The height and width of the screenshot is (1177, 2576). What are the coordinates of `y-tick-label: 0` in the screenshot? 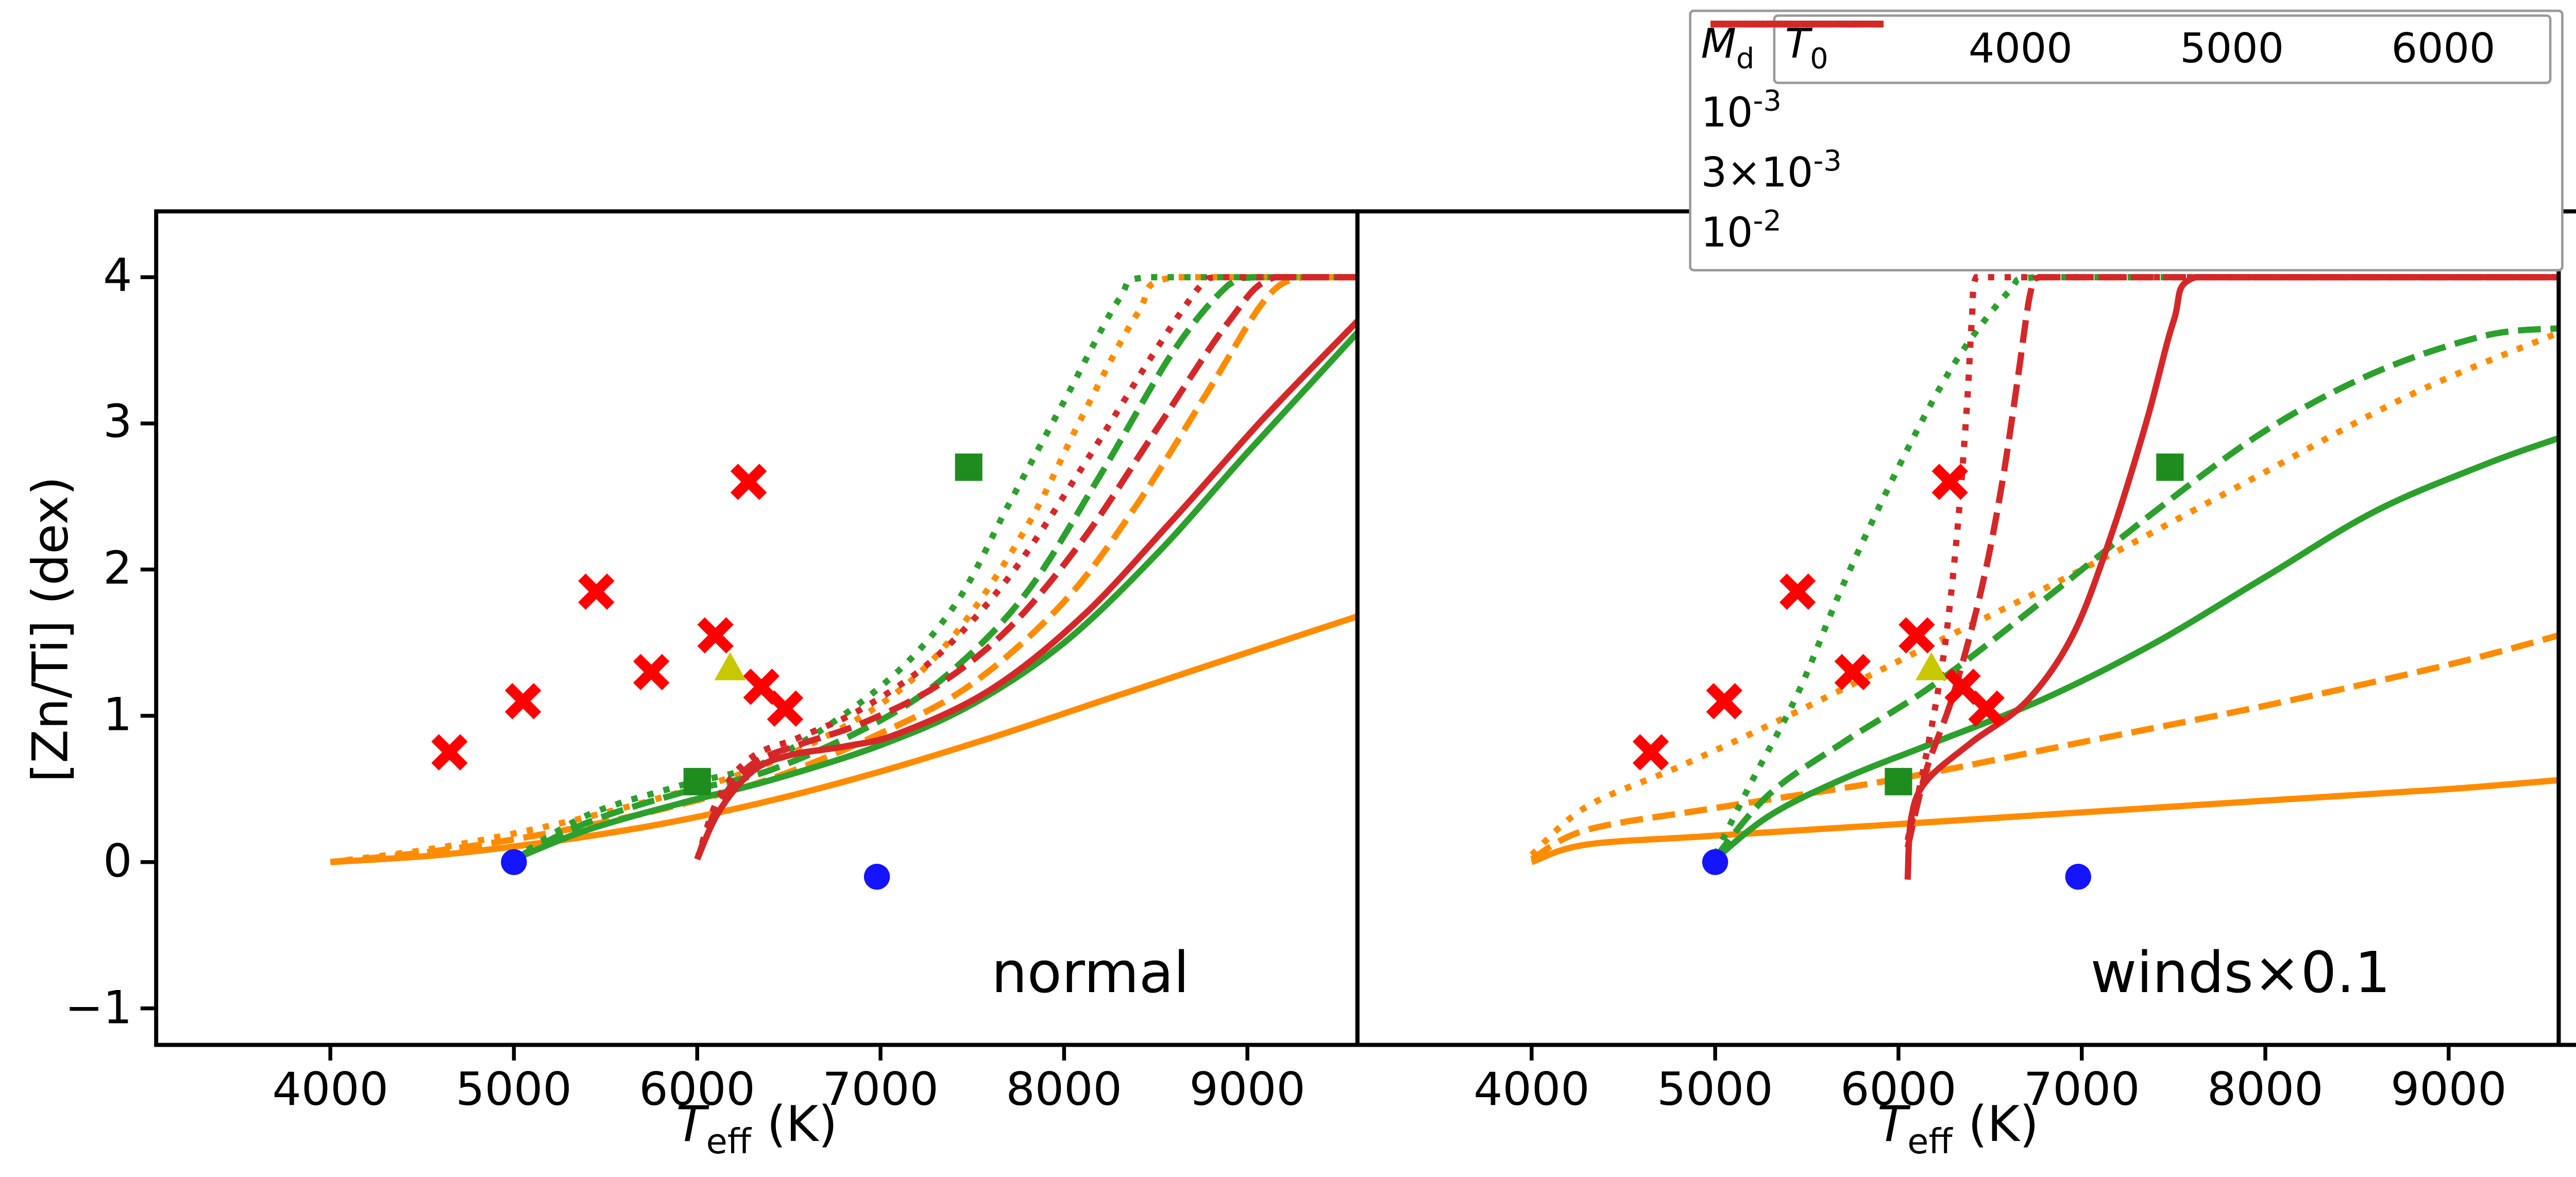 It's located at (117, 862).